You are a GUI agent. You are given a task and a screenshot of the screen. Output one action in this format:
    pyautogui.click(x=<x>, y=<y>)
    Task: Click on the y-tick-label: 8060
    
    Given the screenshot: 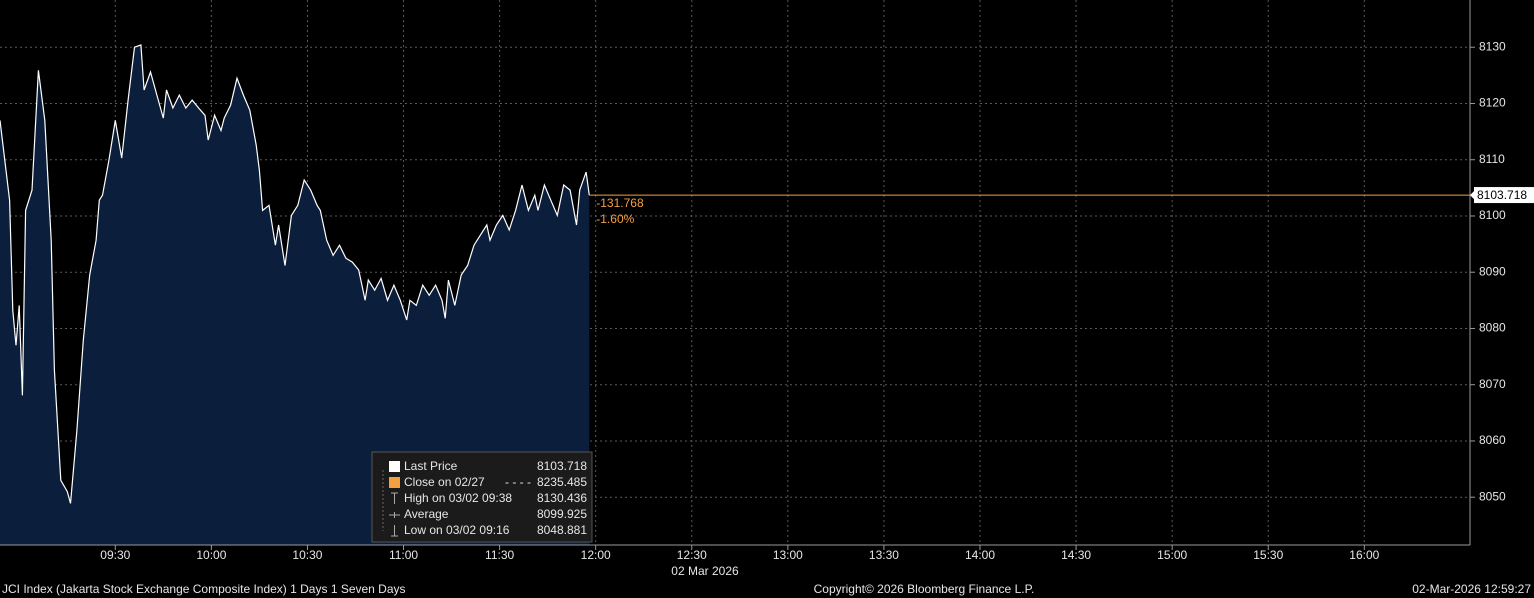 What is the action you would take?
    pyautogui.click(x=1492, y=440)
    